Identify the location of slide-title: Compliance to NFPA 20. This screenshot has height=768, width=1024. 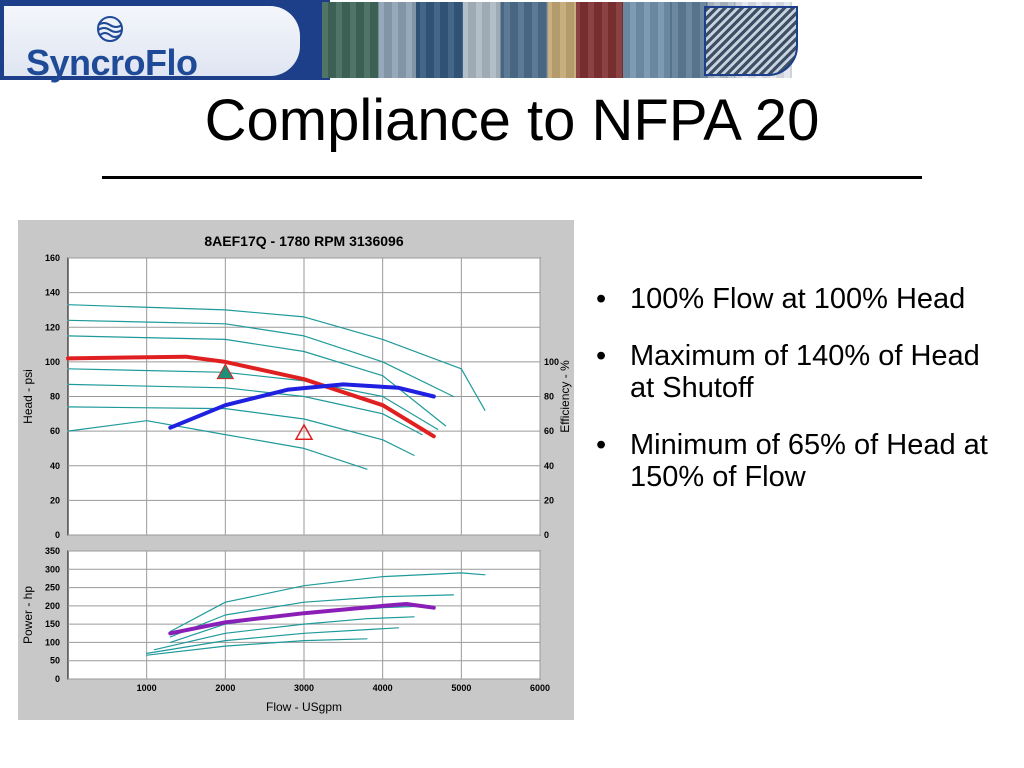
(512, 120).